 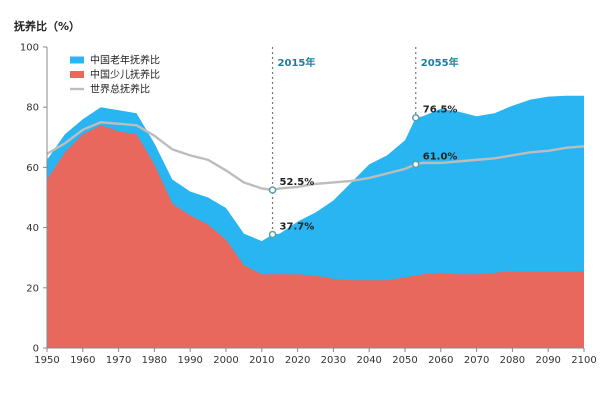 I want to click on annotation-label-0: 52.5%, so click(x=297, y=182).